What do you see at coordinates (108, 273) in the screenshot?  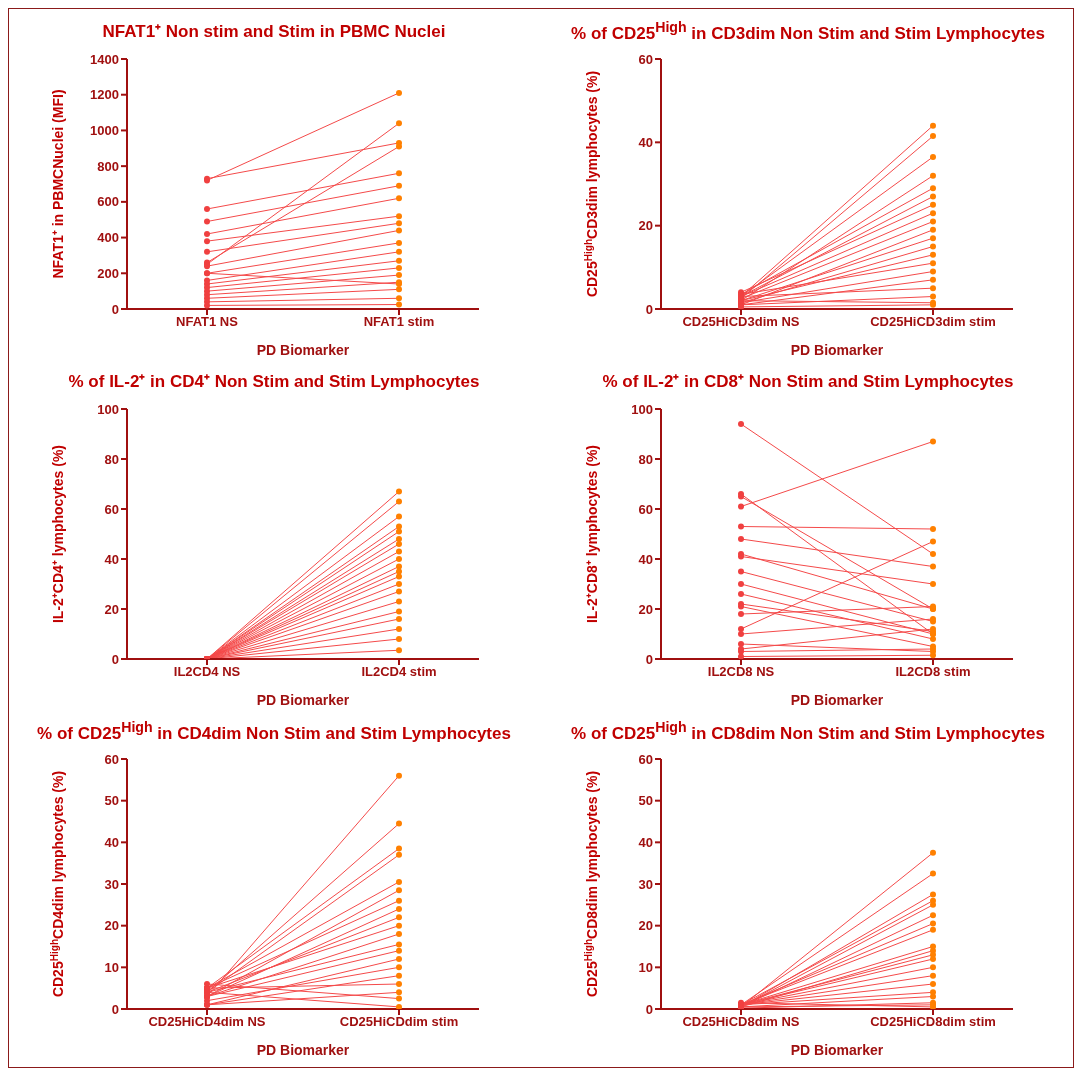 I see `y-tick-label: 200` at bounding box center [108, 273].